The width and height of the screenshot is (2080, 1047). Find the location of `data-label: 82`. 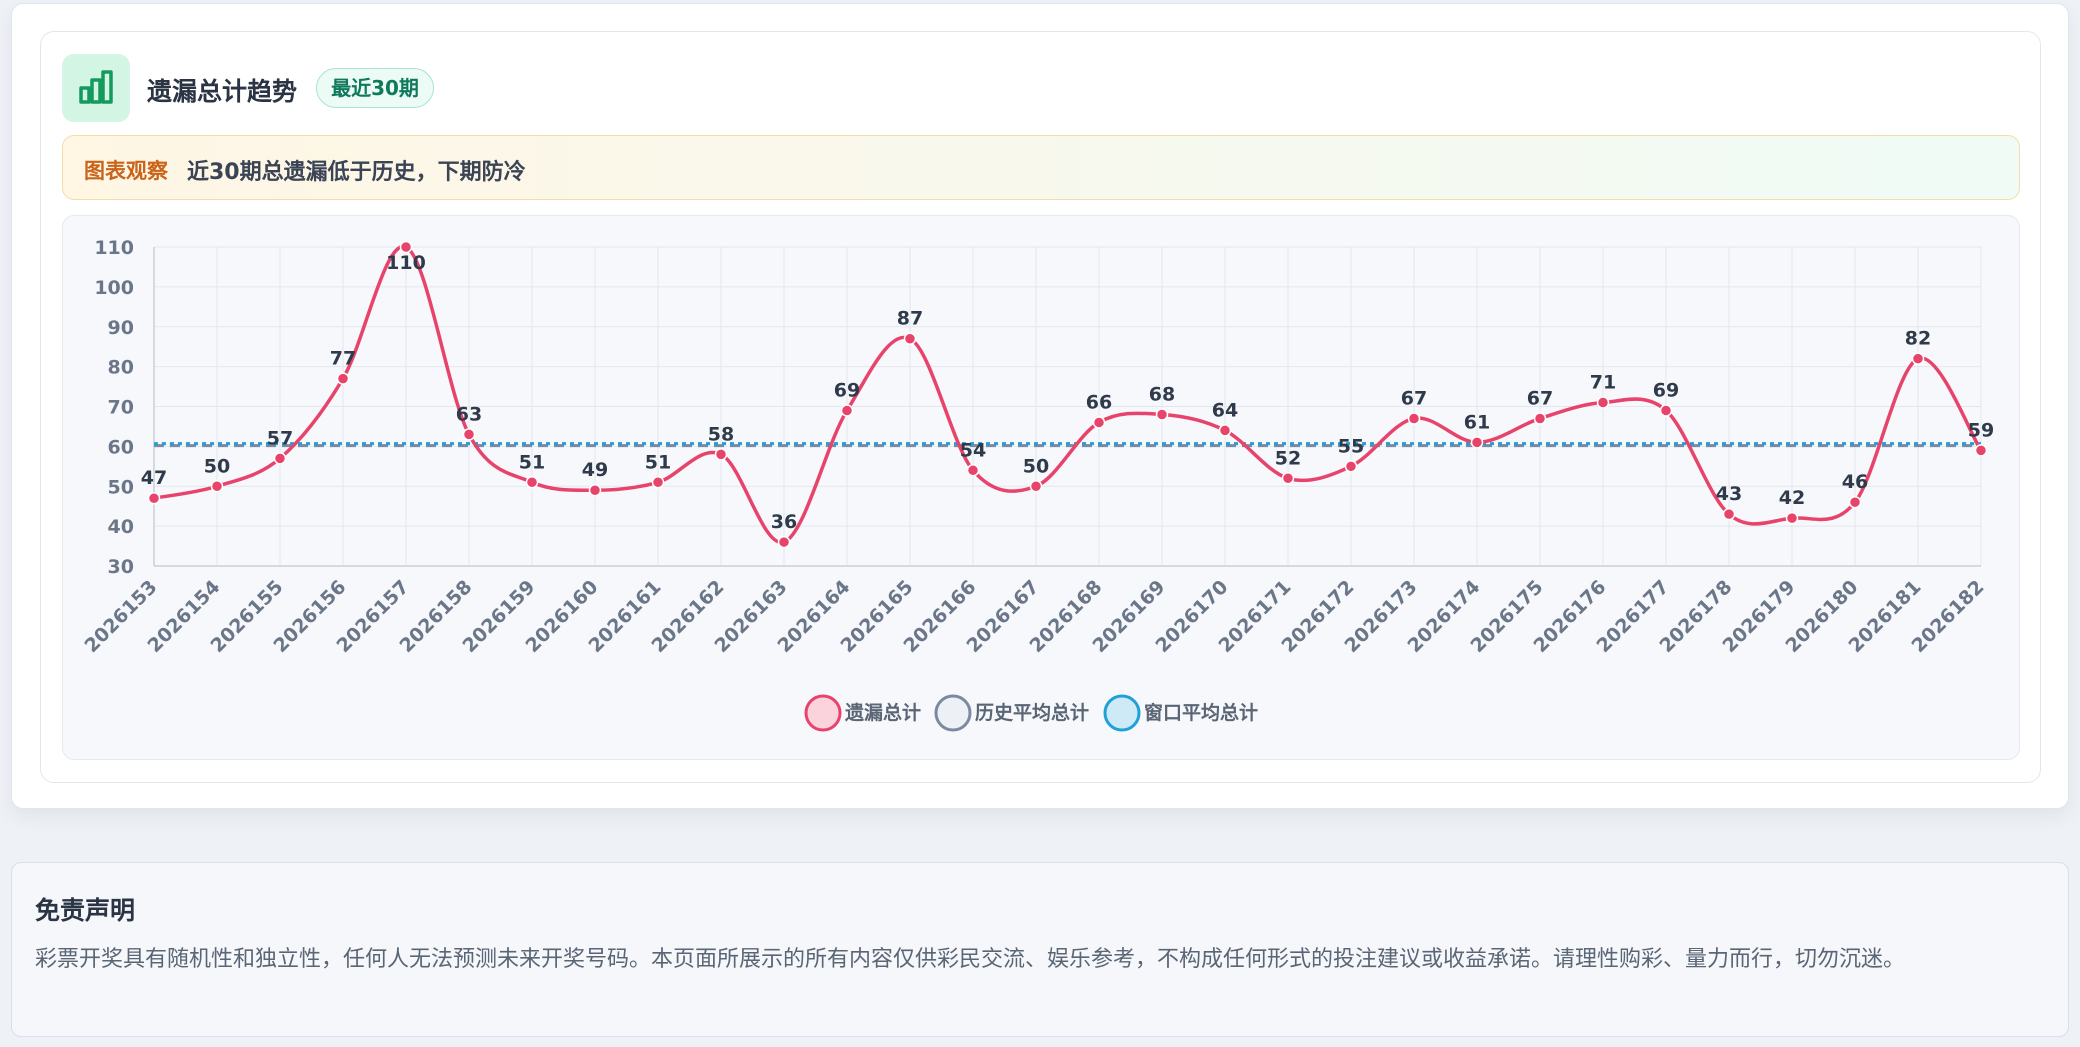

data-label: 82 is located at coordinates (1918, 339).